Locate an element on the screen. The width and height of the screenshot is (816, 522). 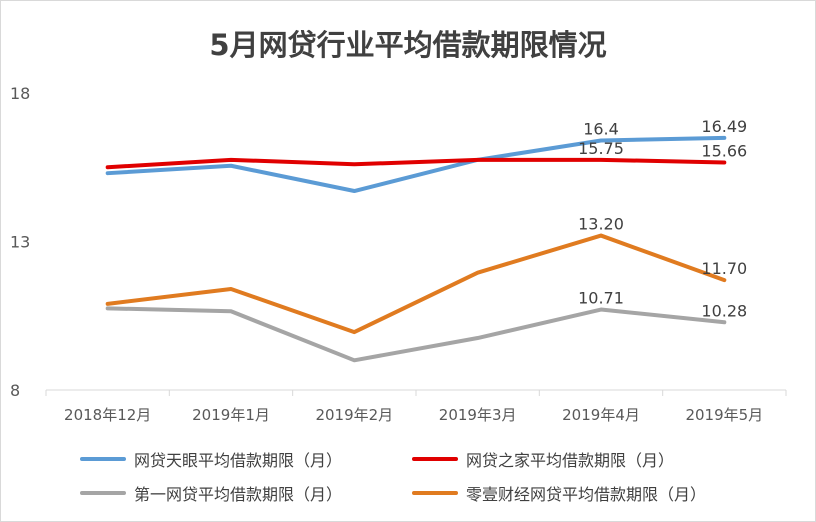
legend-item-series-3: 第一网贷平均借款期限（月） is located at coordinates (211, 493).